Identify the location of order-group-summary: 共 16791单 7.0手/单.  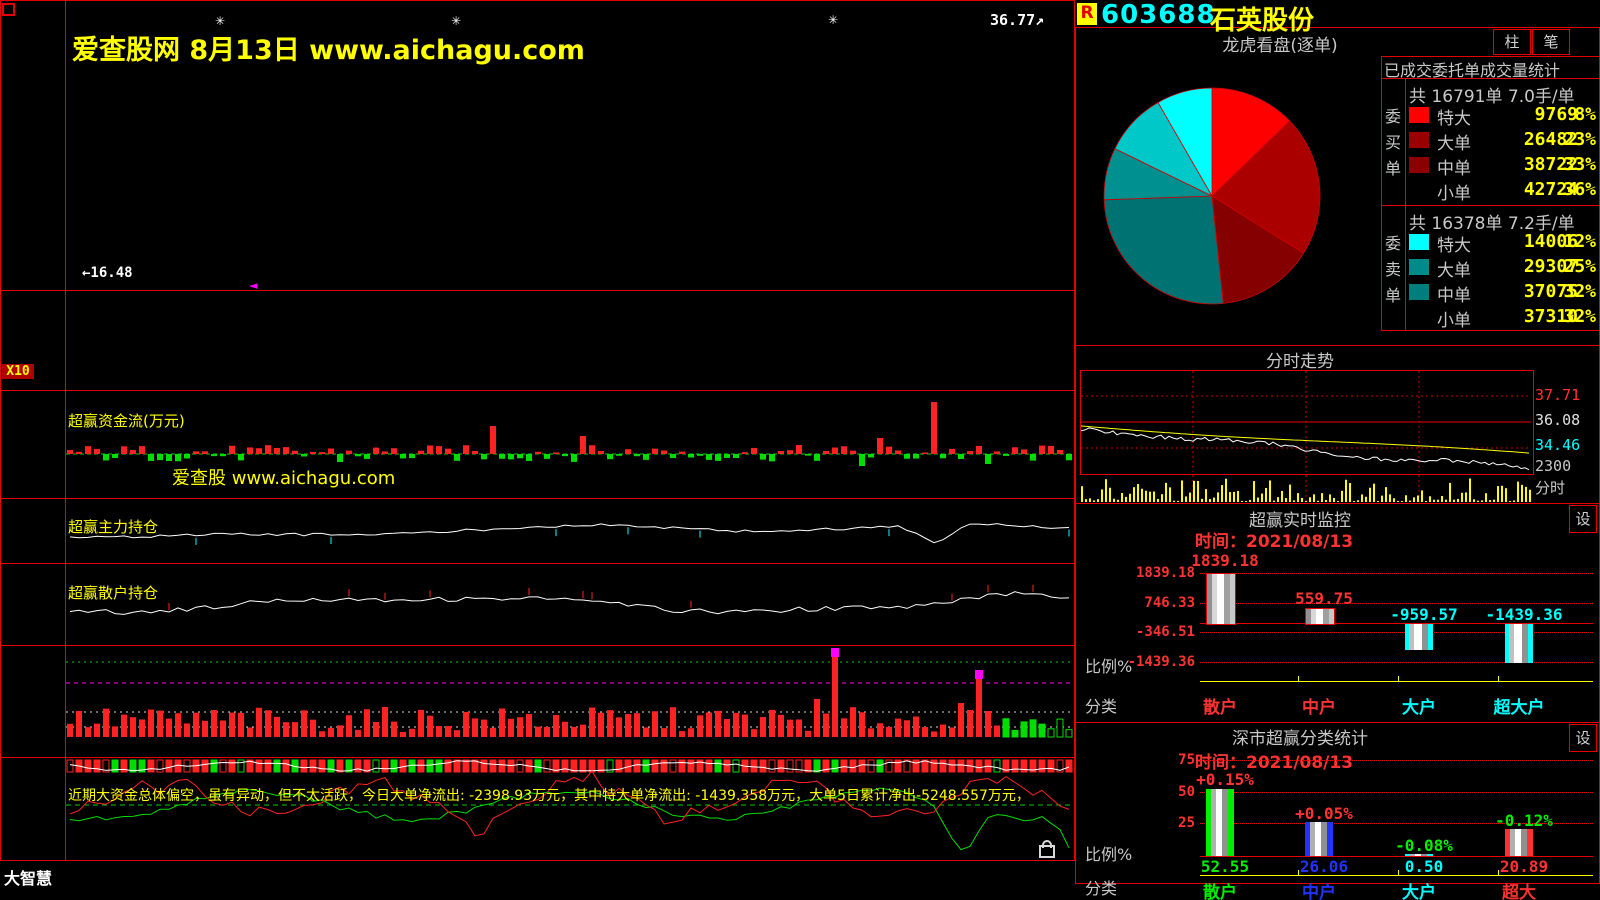
(1492, 97).